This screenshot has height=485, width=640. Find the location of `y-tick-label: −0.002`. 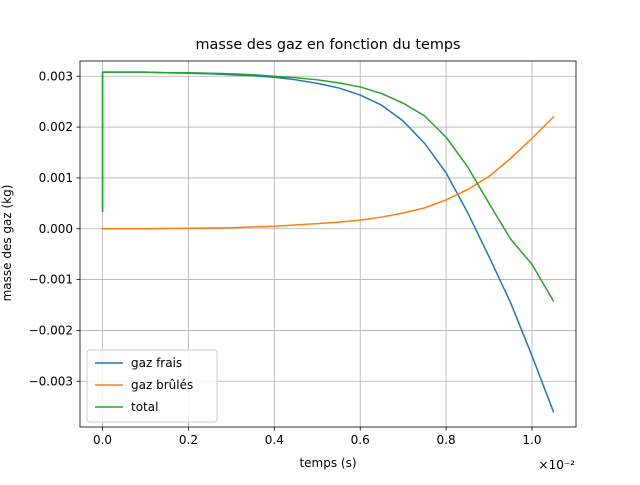

y-tick-label: −0.002 is located at coordinates (51, 330).